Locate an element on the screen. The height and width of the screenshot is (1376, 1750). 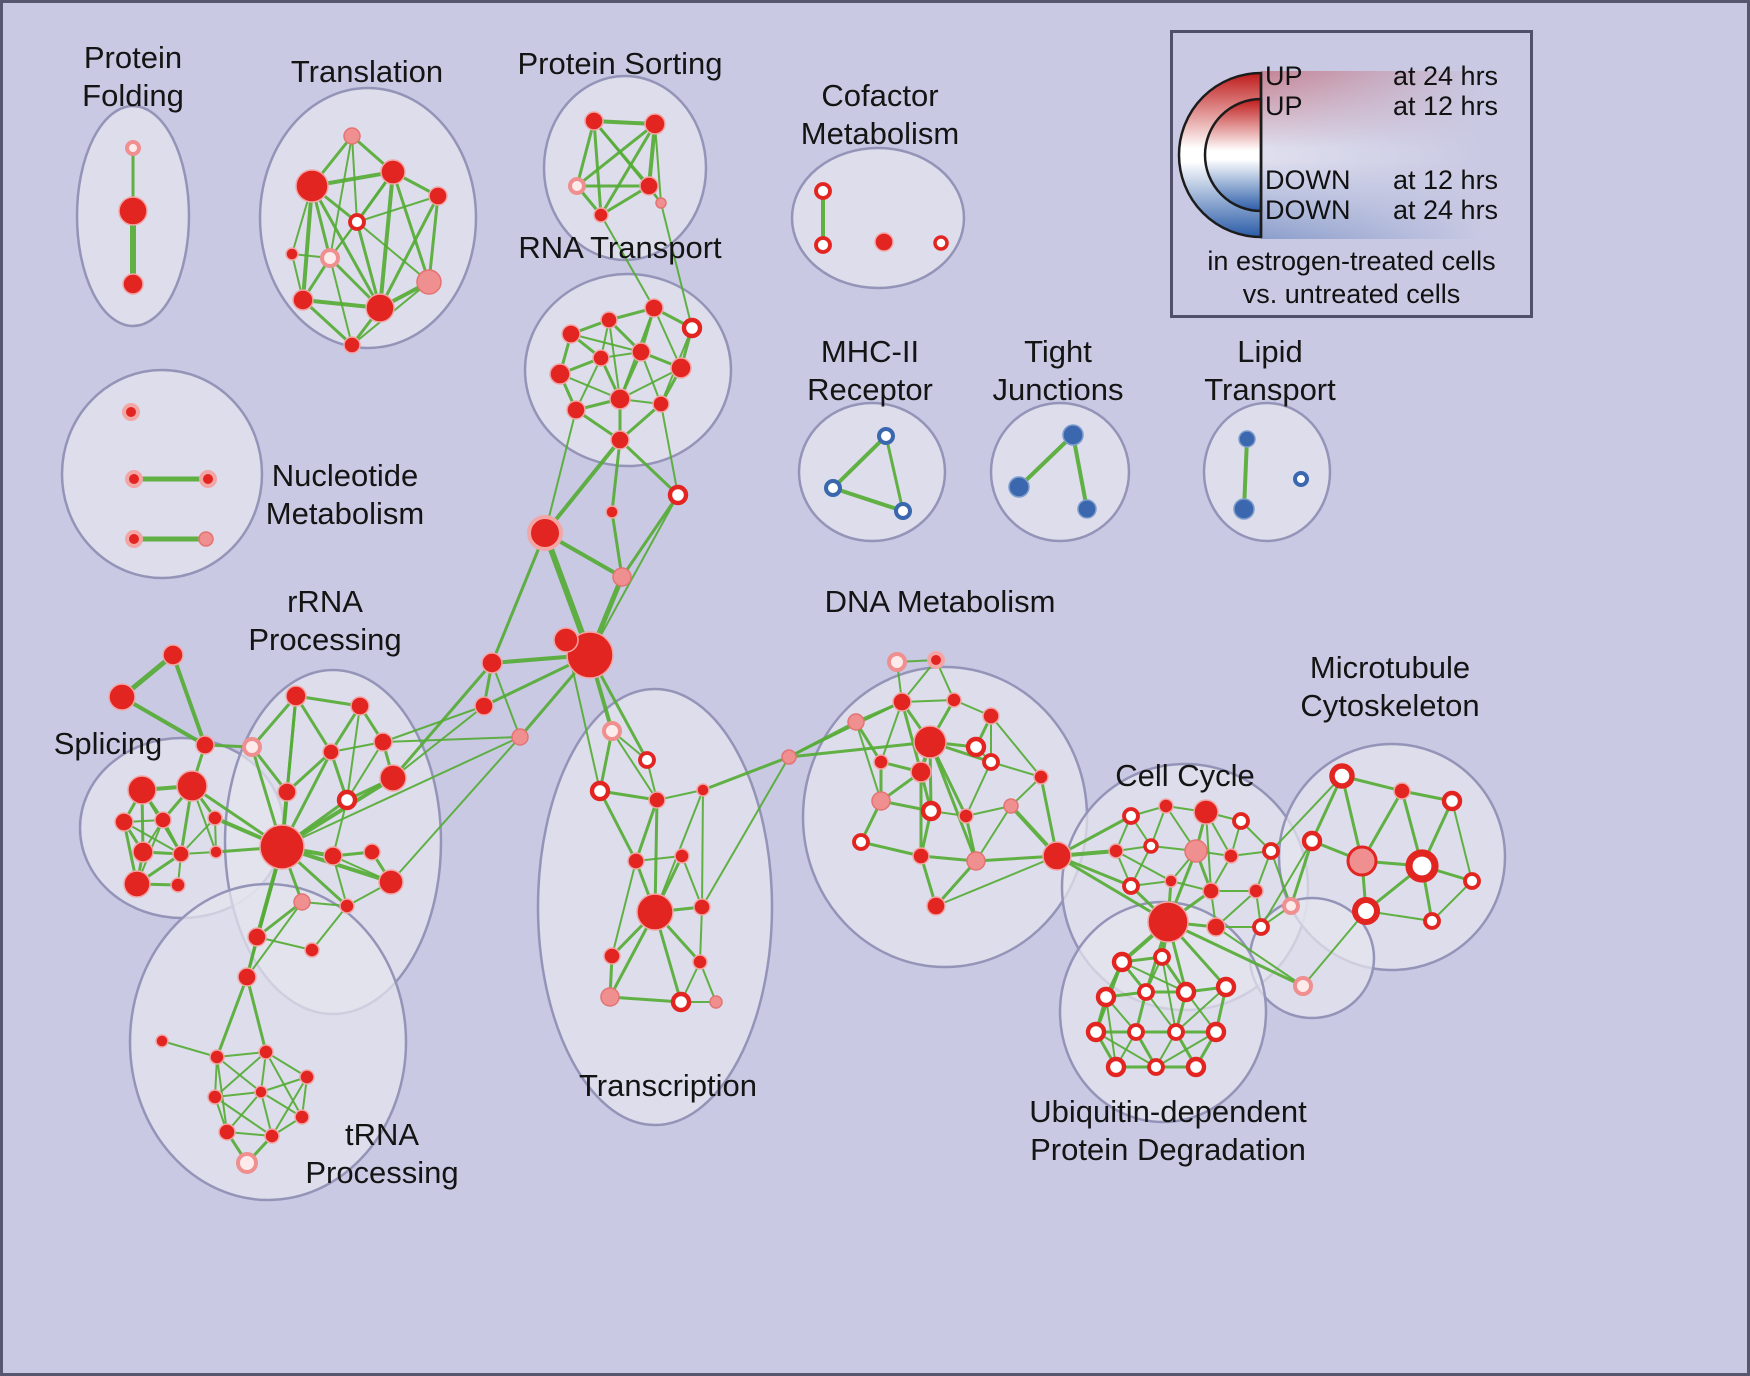
cluster-label-protein-folding: Protein Folding is located at coordinates (133, 76).